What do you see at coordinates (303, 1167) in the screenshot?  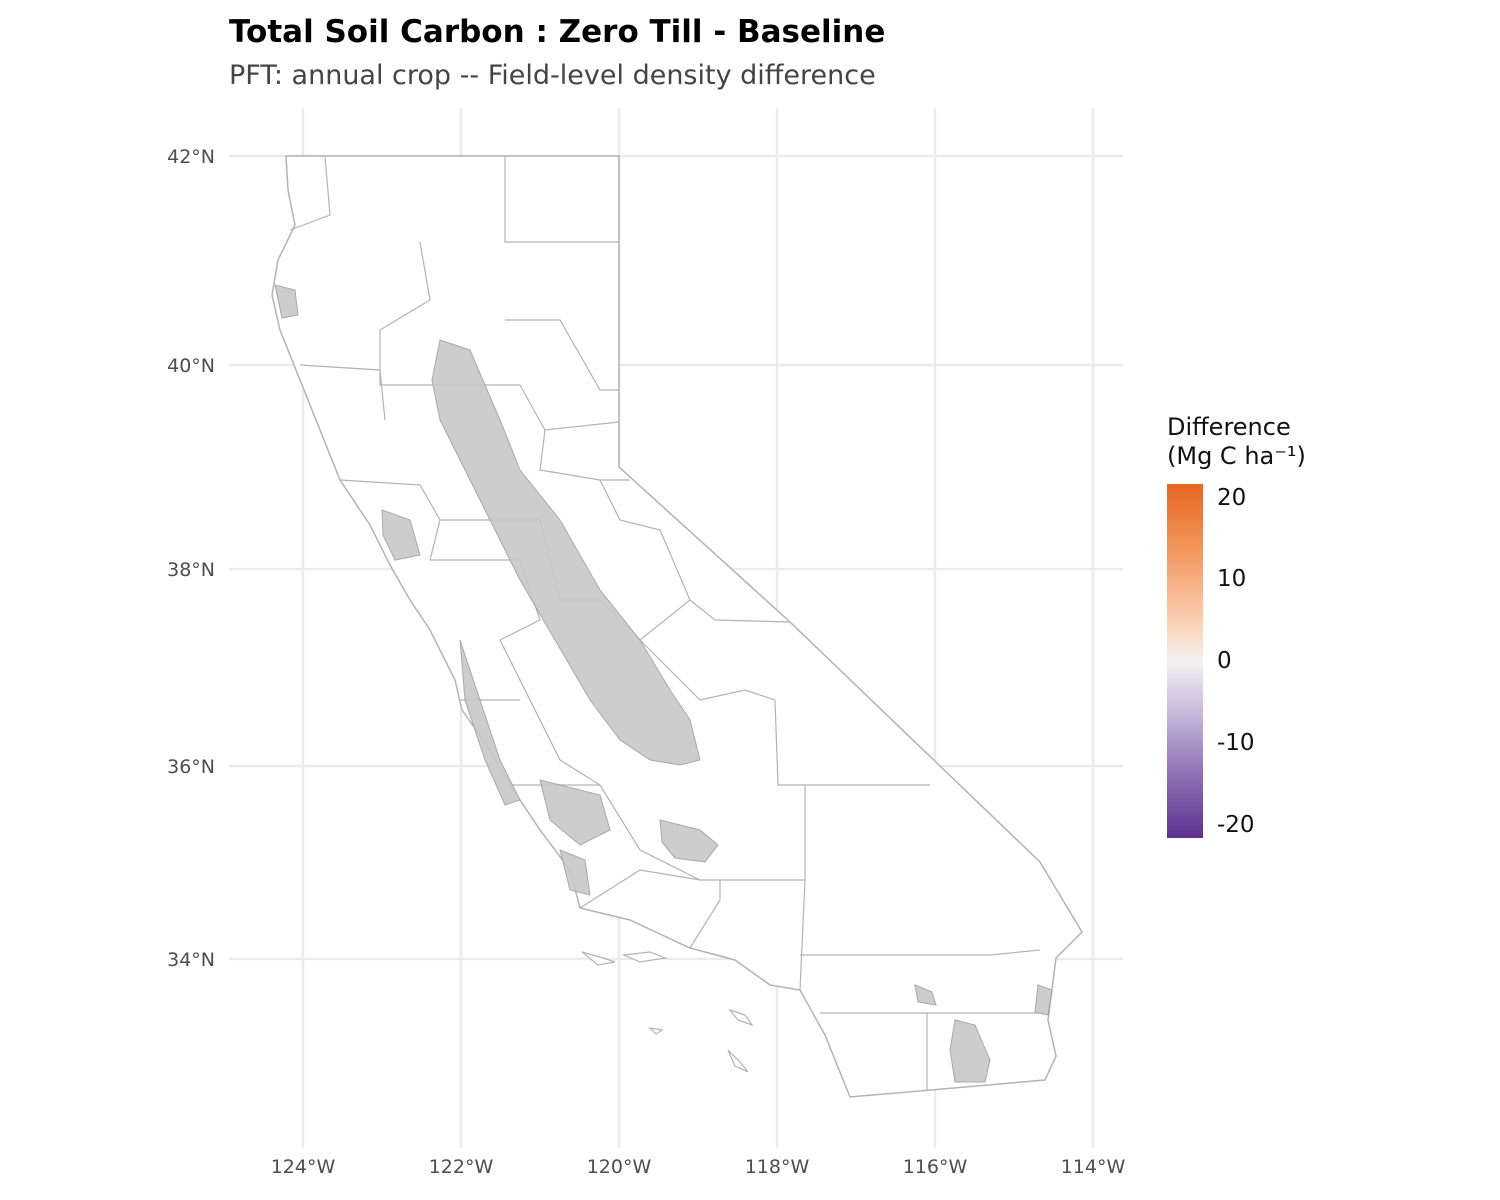 I see `lon-tick-124: 124°W` at bounding box center [303, 1167].